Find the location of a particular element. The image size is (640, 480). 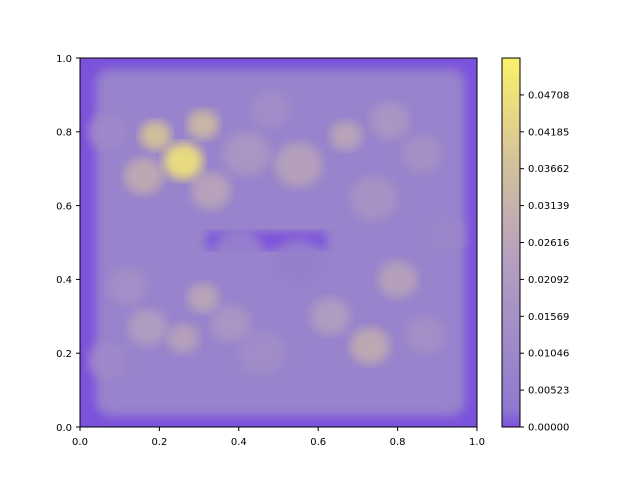

colorbar-gradient is located at coordinates (511, 242).